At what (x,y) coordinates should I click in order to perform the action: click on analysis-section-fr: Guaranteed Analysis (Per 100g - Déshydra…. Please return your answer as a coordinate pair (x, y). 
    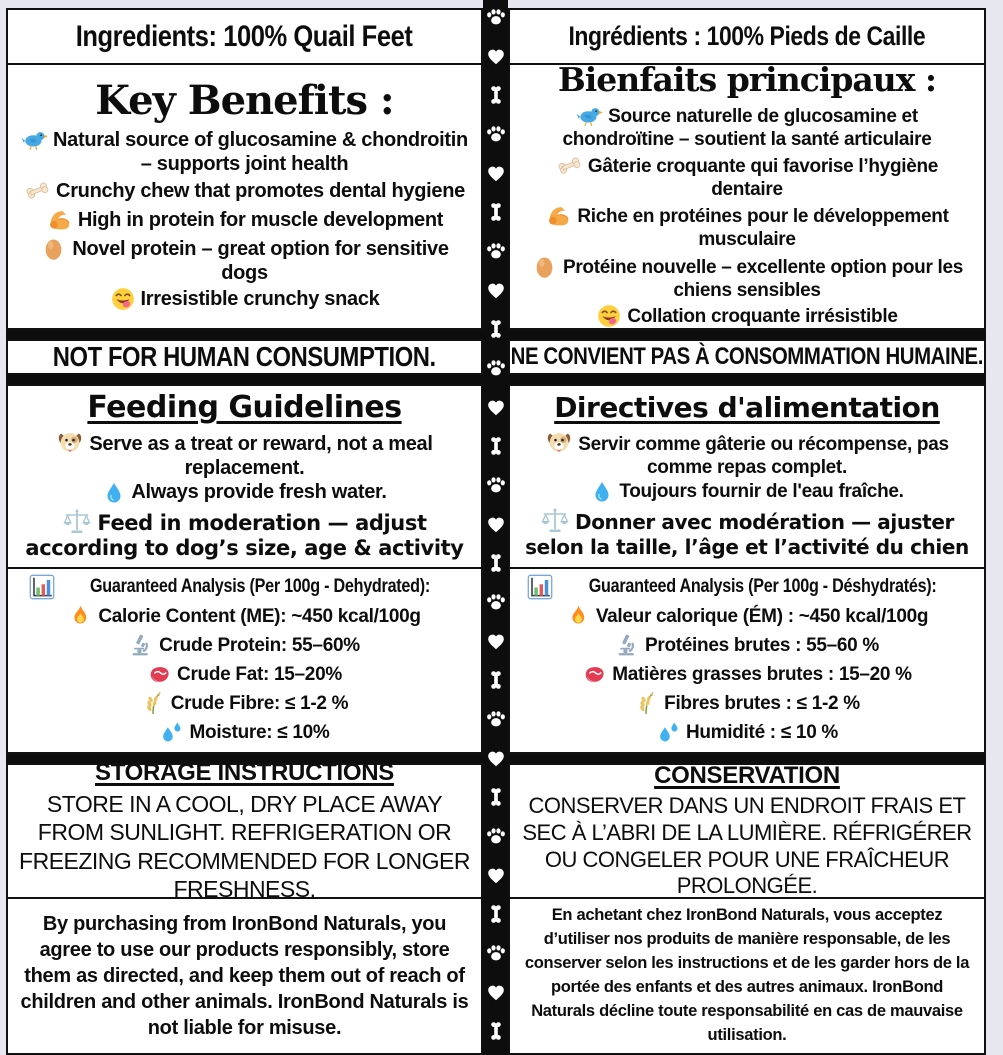
    Looking at the image, I should click on (747, 660).